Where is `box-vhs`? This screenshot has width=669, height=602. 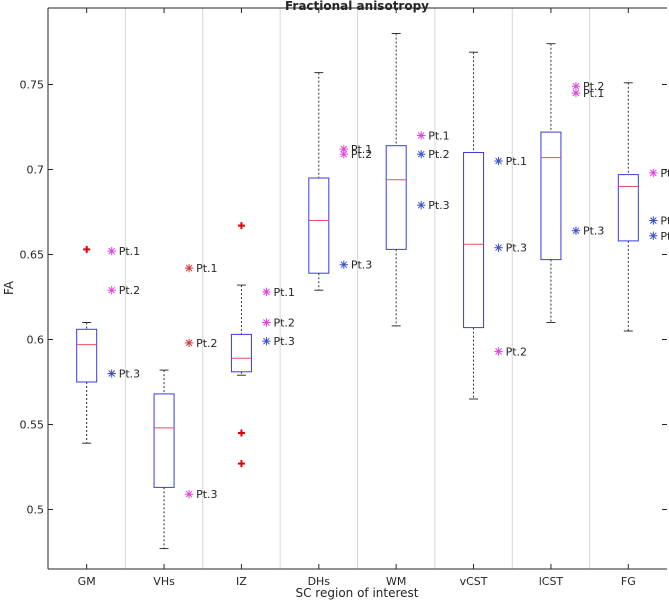
box-vhs is located at coordinates (164, 459).